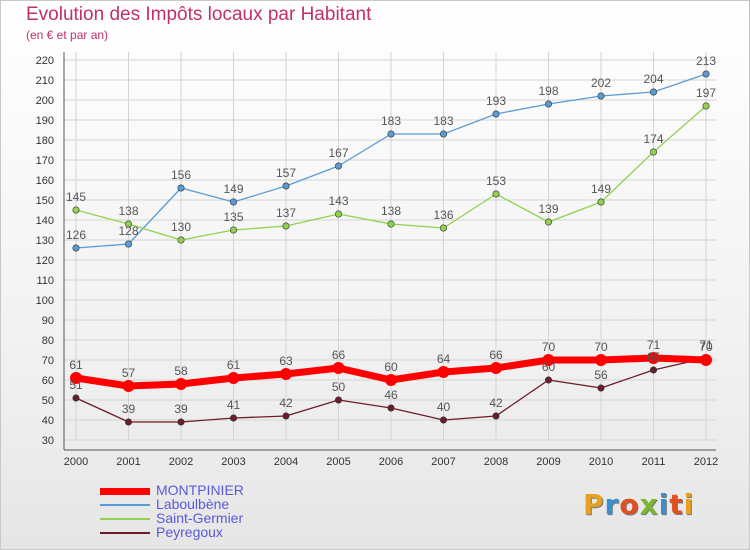 Image resolution: width=750 pixels, height=550 pixels. What do you see at coordinates (76, 235) in the screenshot?
I see `data-label: 126` at bounding box center [76, 235].